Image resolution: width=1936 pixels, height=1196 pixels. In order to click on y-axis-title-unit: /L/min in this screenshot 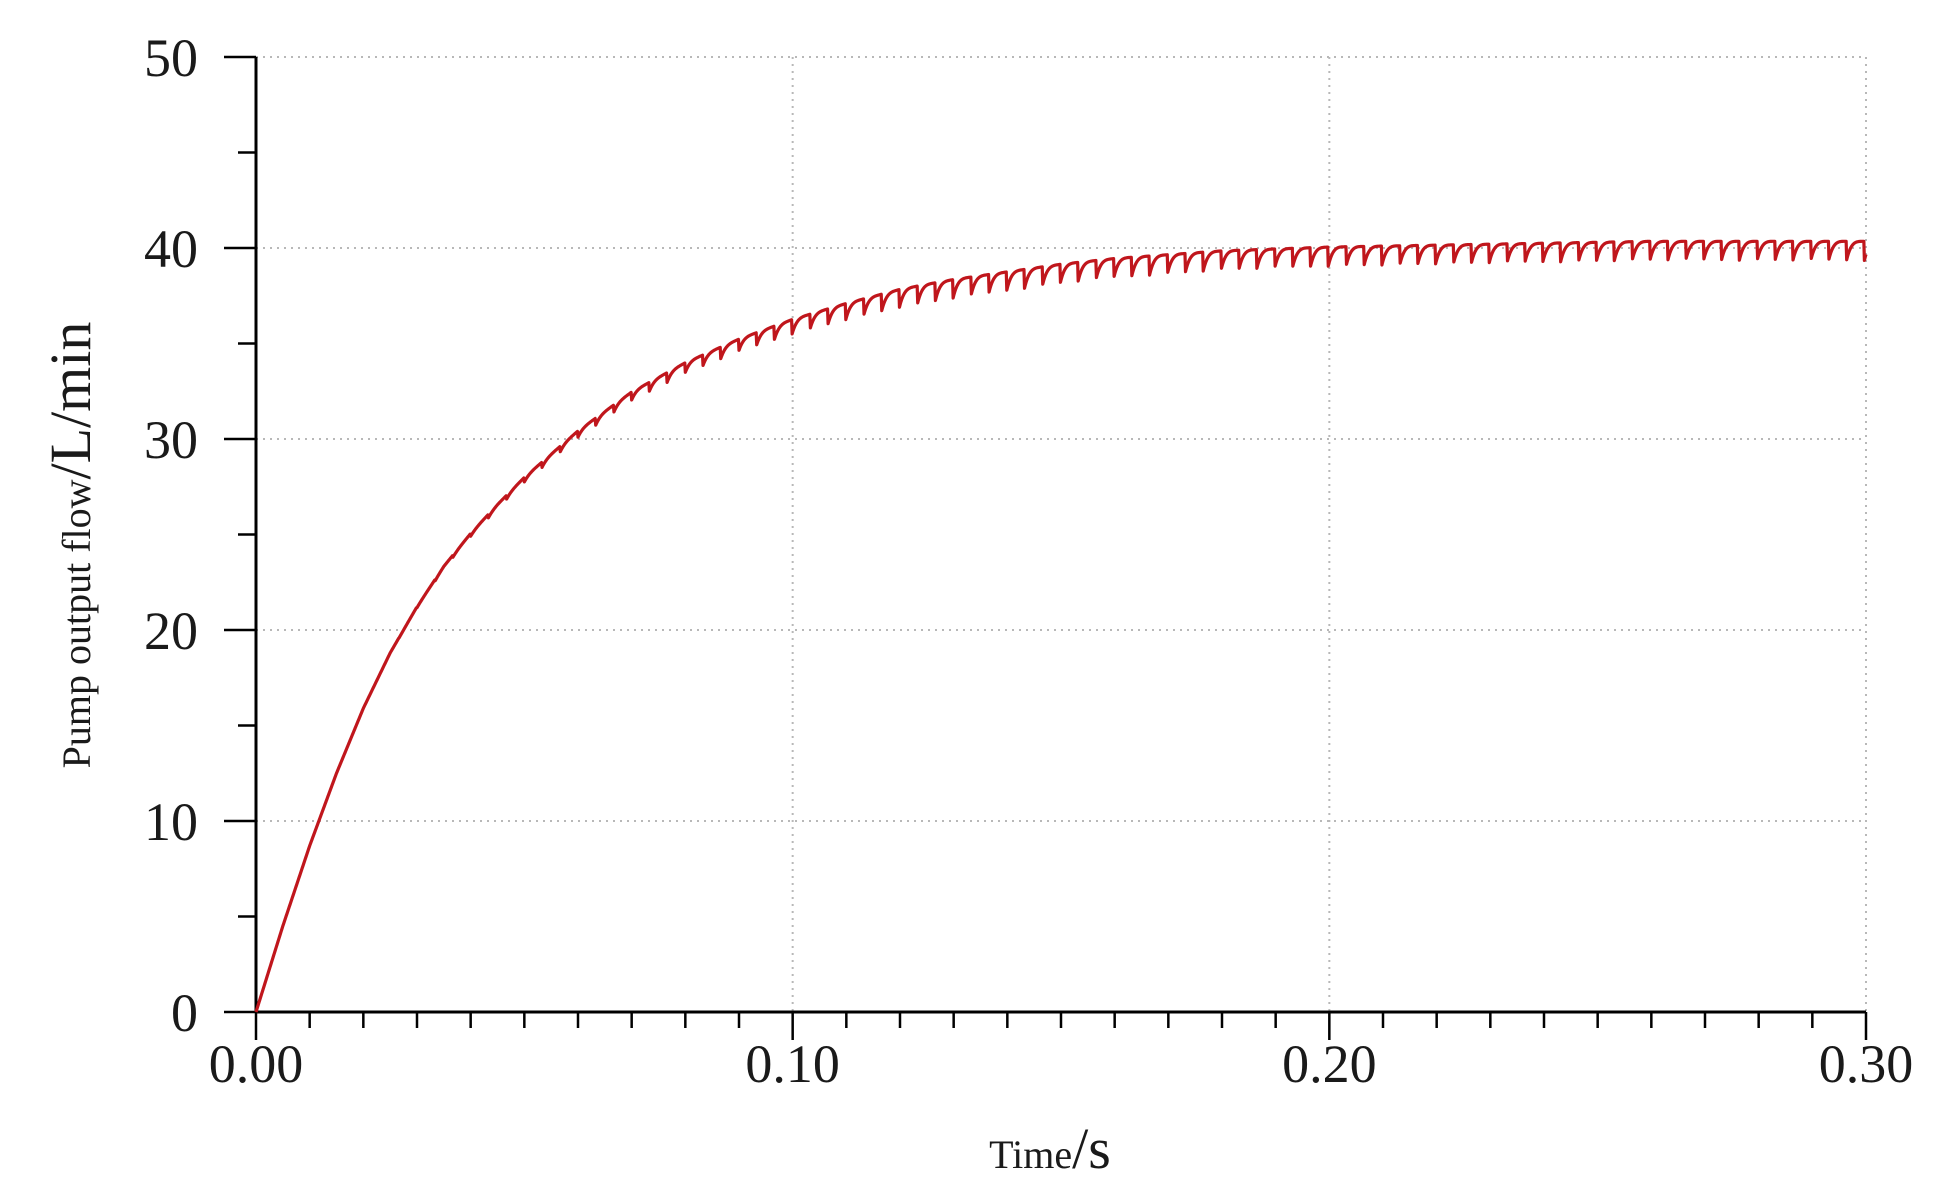, I will do `click(70, 401)`.